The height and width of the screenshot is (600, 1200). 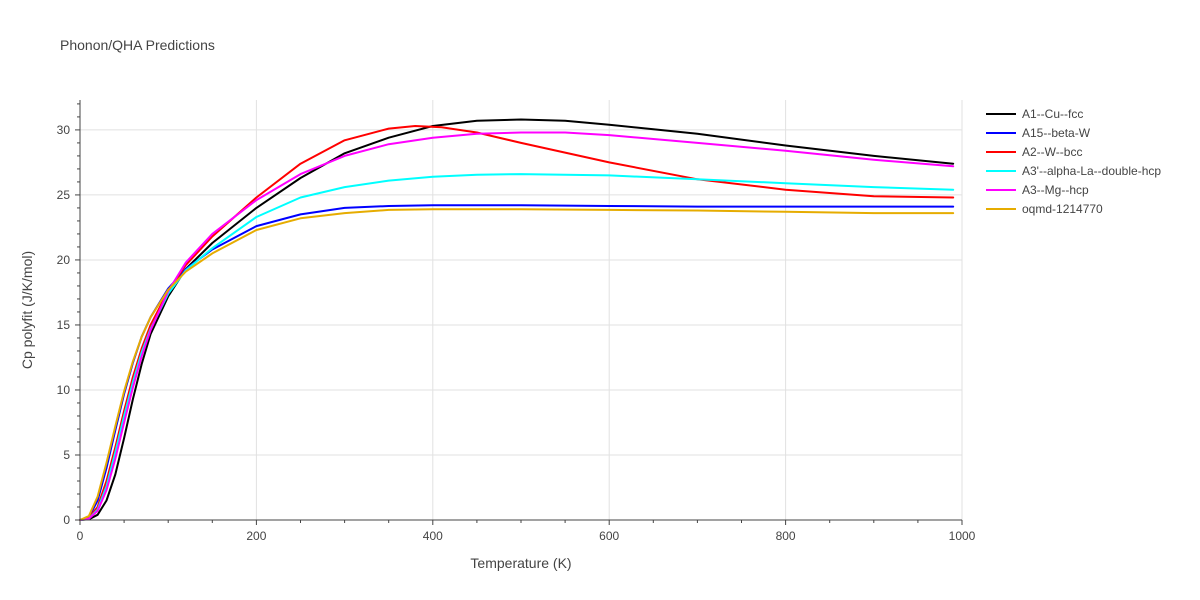 What do you see at coordinates (256, 536) in the screenshot?
I see `x-tick-label: 200` at bounding box center [256, 536].